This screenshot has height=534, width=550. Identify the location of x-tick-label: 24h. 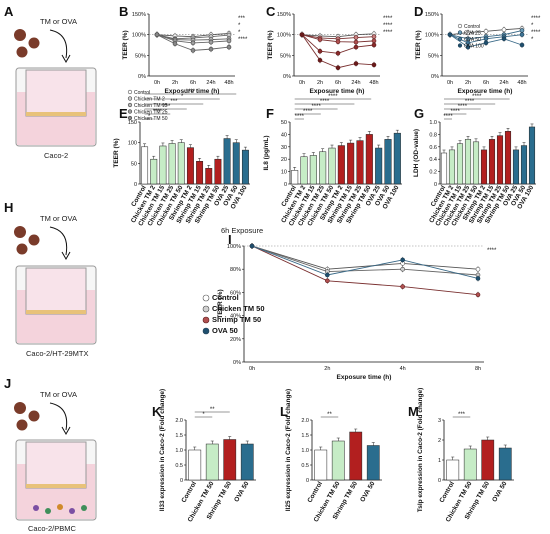
(503, 83).